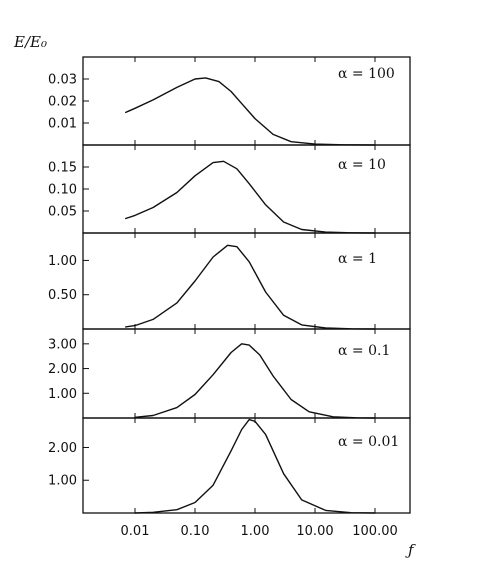  I want to click on panel-alpha-100: 0.01 0.02 0.03 α = 100, so click(229, 101).